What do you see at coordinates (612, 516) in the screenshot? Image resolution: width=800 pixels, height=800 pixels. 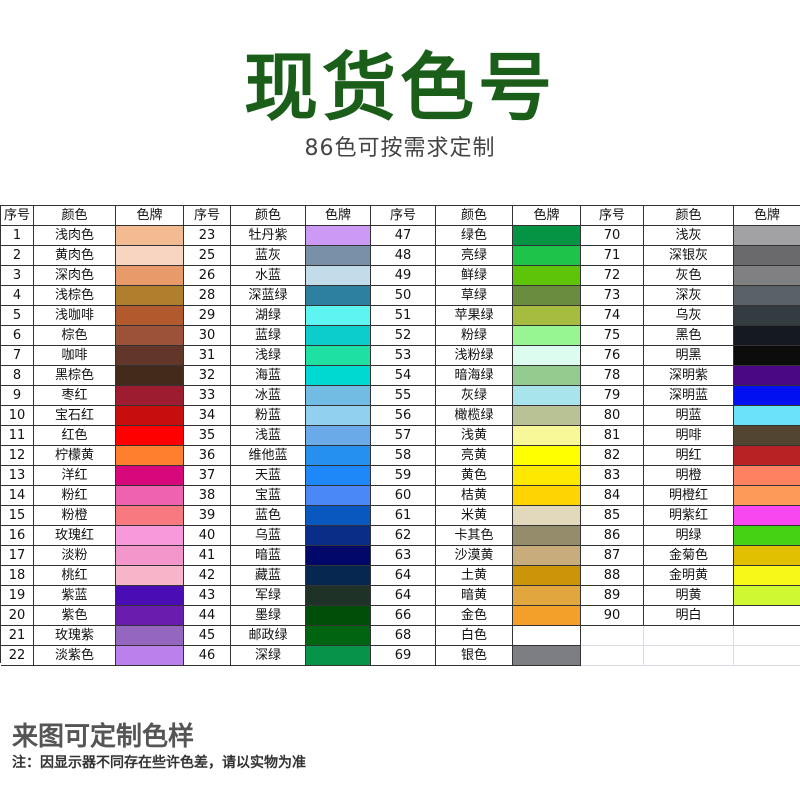 I see `seq-number: 85` at bounding box center [612, 516].